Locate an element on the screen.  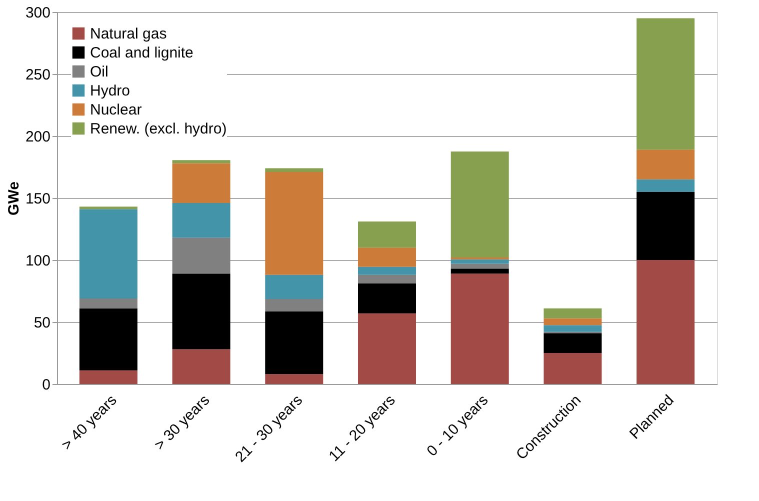
y-tick-label: 300 is located at coordinates (37, 13).